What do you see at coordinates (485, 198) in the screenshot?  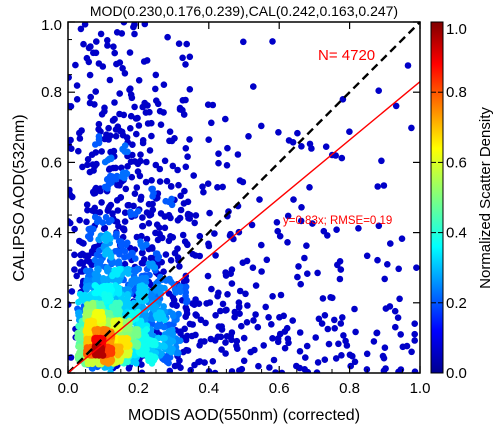 I see `colorbar-label: Normalized Scatter Density` at bounding box center [485, 198].